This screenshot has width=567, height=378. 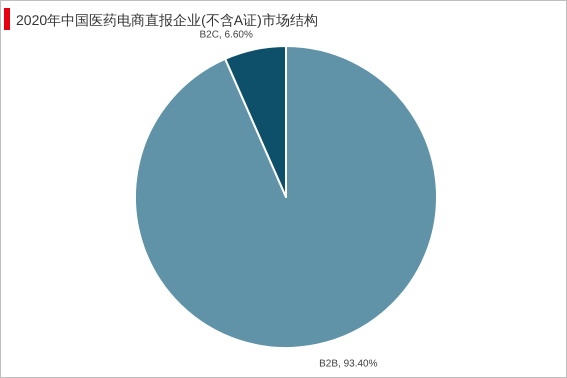 What do you see at coordinates (348, 364) in the screenshot?
I see `slice-label: B2B, 93.40%` at bounding box center [348, 364].